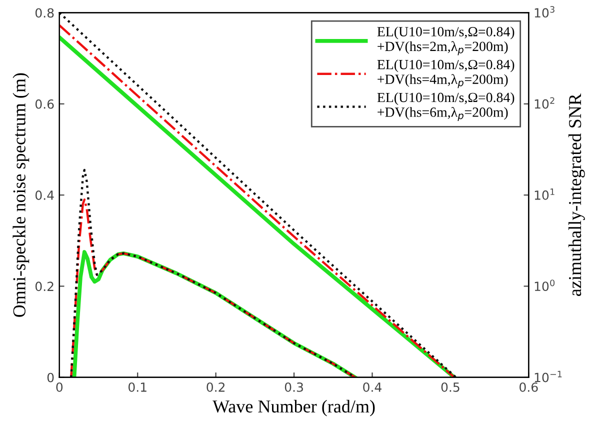 This screenshot has height=424, width=594. What do you see at coordinates (44, 104) in the screenshot?
I see `y-tick-label: 0.6` at bounding box center [44, 104].